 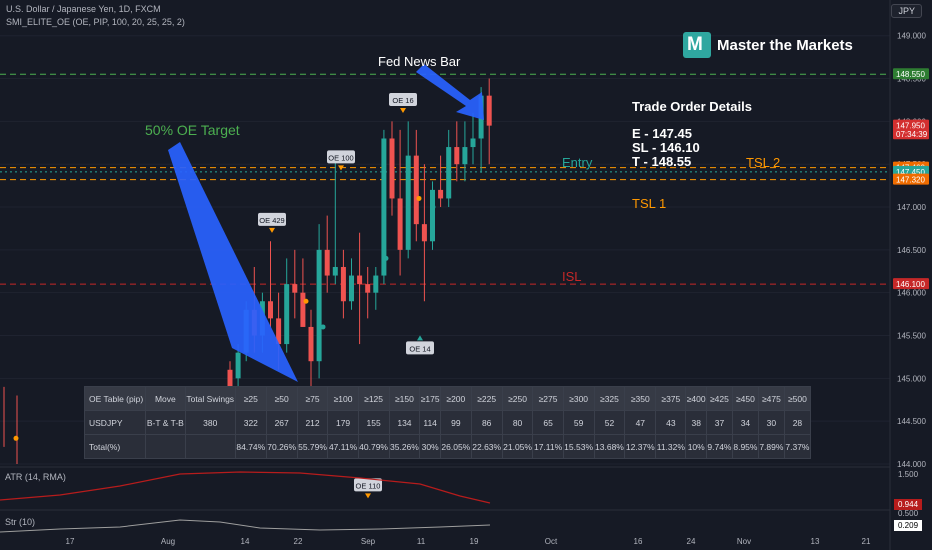 What do you see at coordinates (281, 446) in the screenshot?
I see `oe-table-cell: 70.26%` at bounding box center [281, 446].